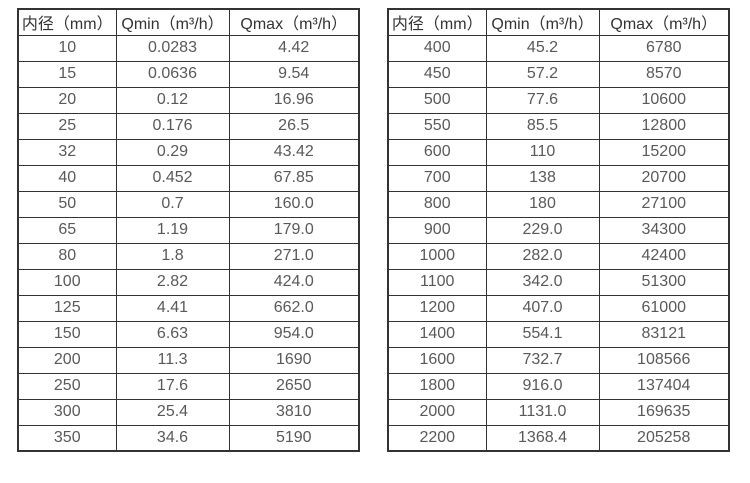 The width and height of the screenshot is (750, 483). I want to click on table-row: 500 77.6 10600, so click(558, 100).